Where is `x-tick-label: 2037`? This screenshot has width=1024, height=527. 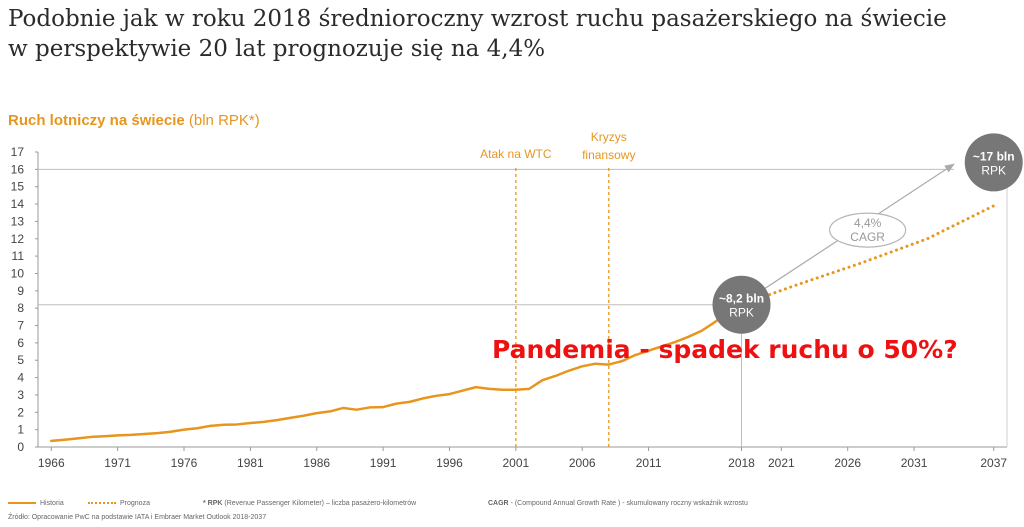 x-tick-label: 2037 is located at coordinates (993, 463).